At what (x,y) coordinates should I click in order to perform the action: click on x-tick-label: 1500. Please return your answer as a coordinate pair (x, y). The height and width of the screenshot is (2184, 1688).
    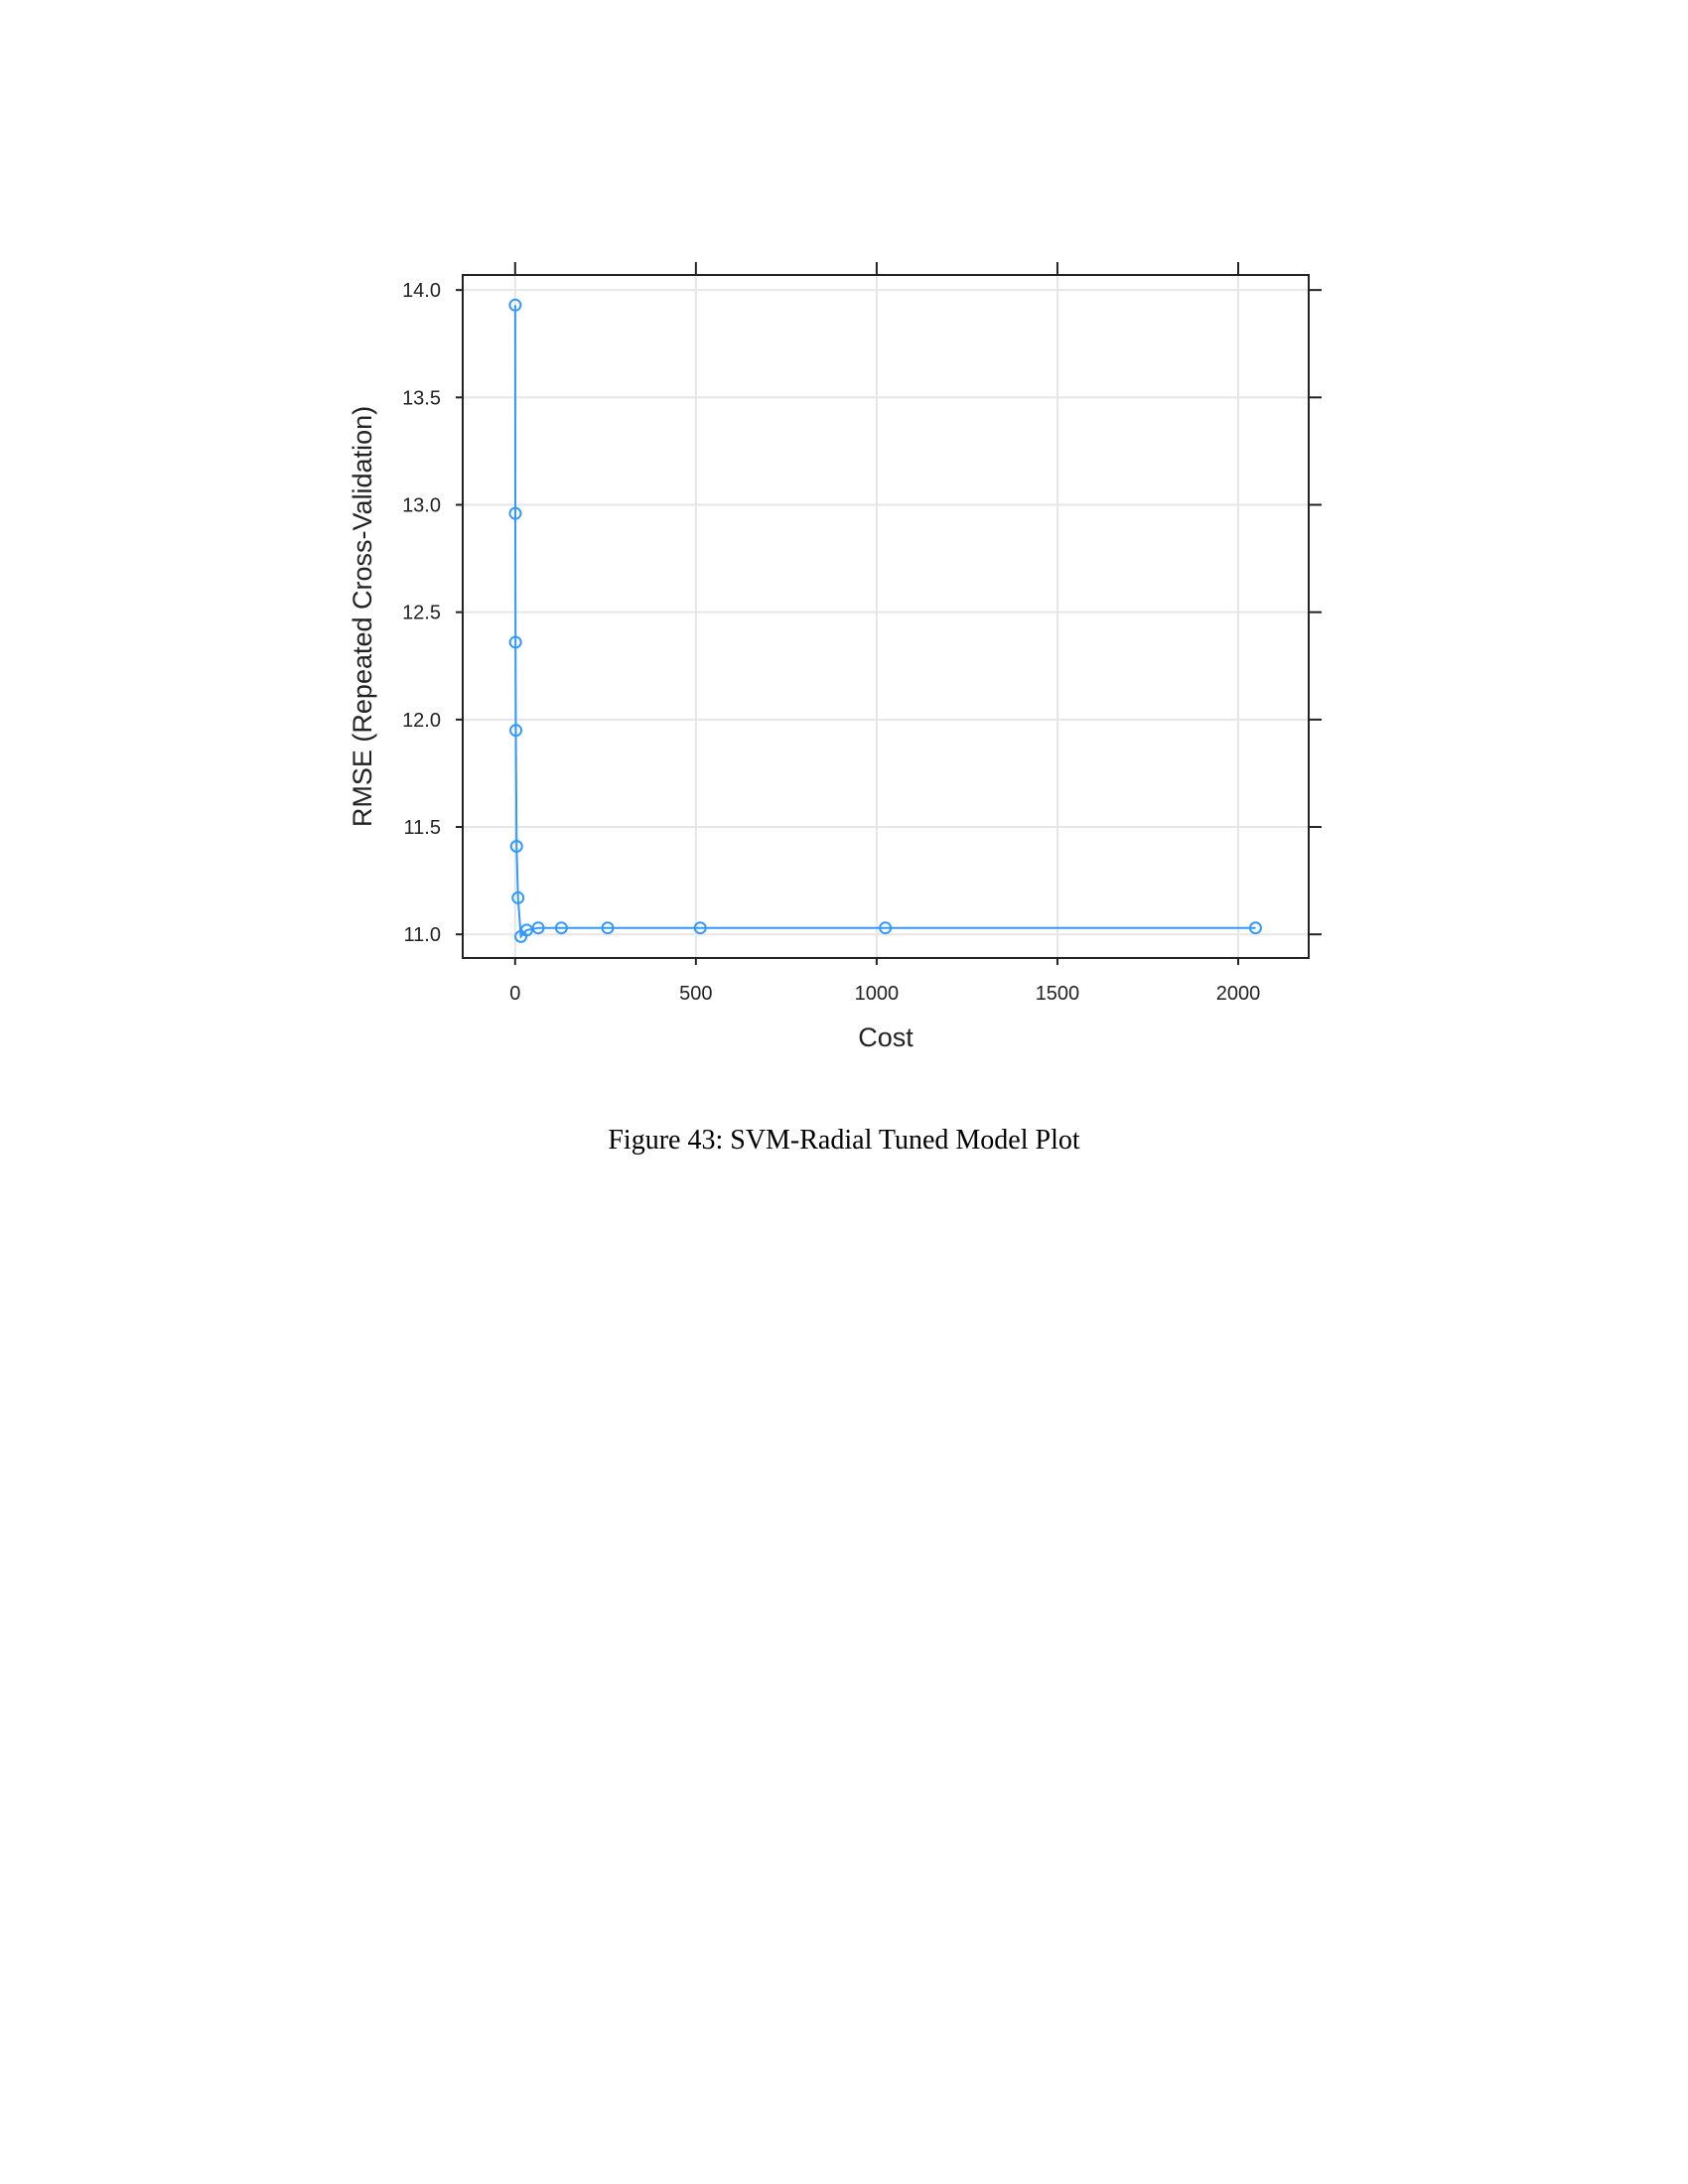
    Looking at the image, I should click on (1058, 994).